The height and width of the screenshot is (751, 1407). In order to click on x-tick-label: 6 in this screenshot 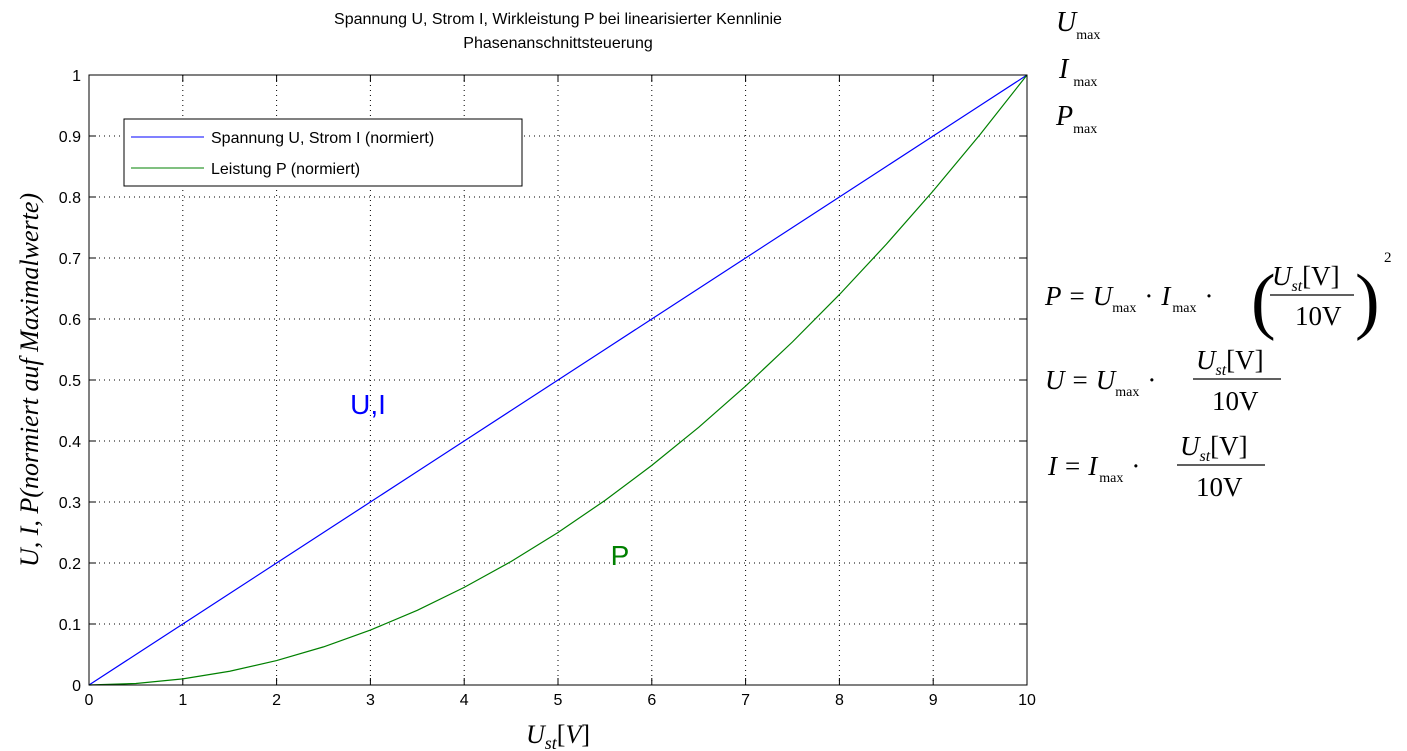, I will do `click(651, 700)`.